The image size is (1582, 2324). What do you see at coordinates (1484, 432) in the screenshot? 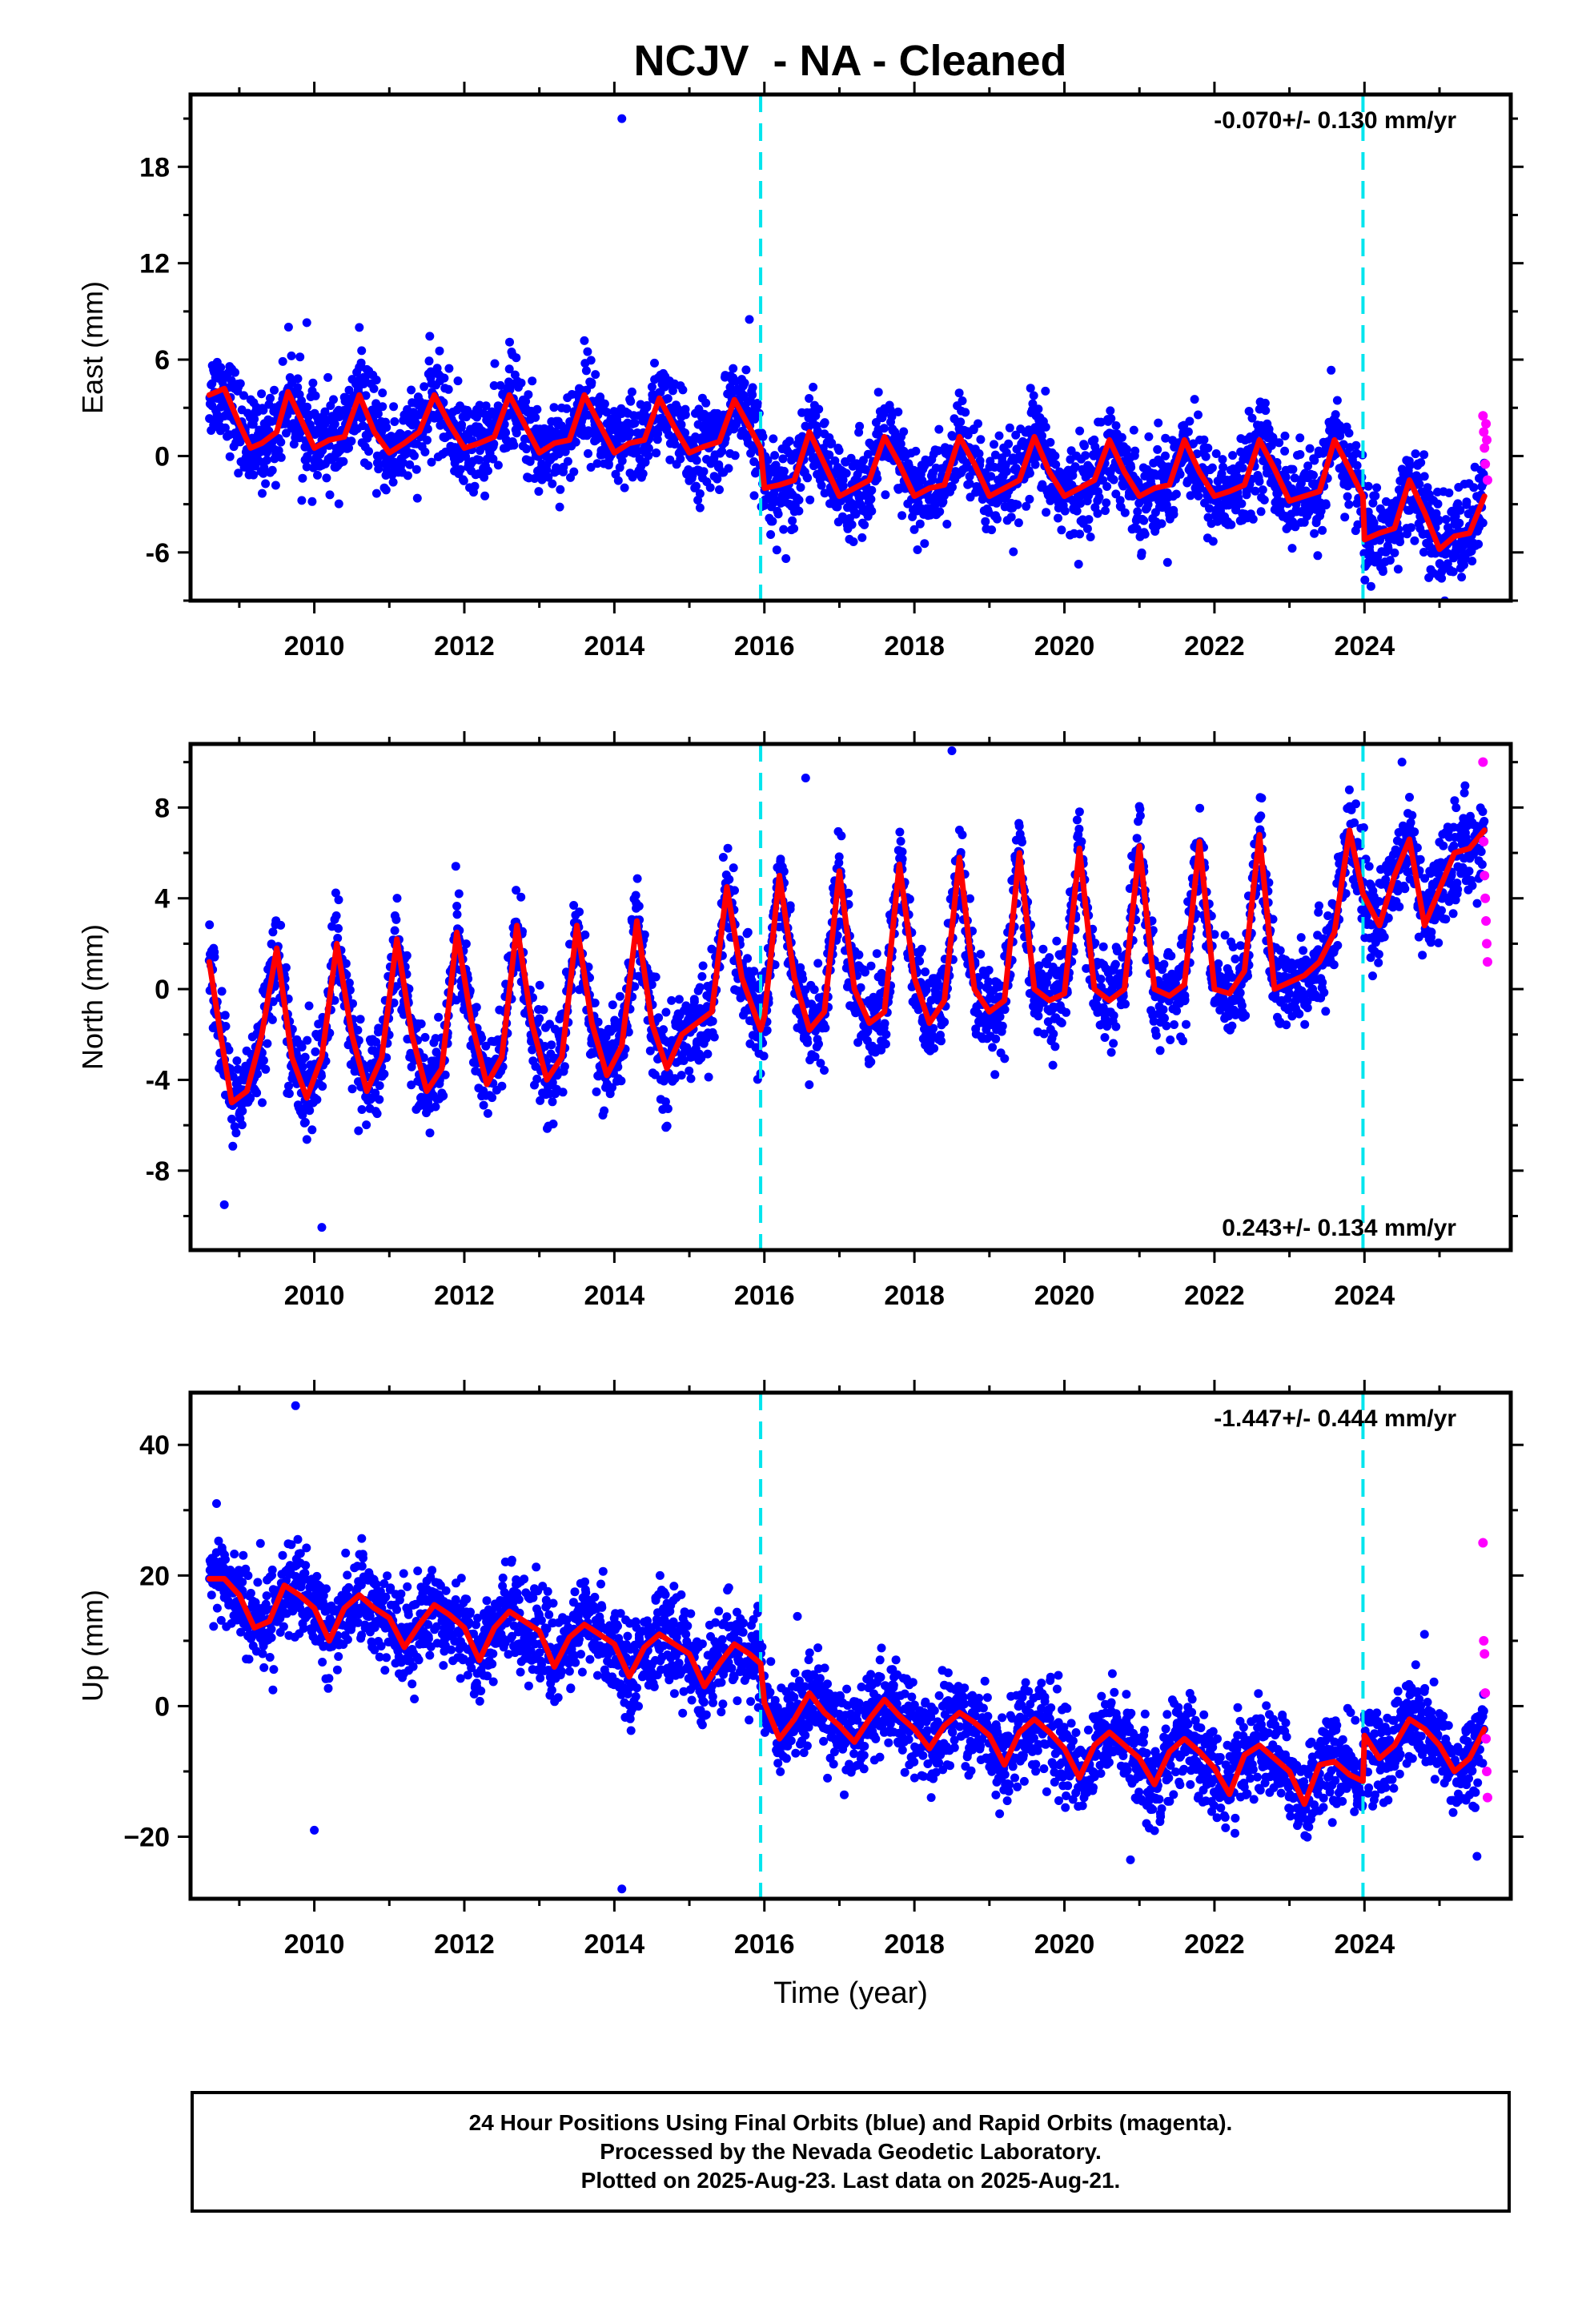
I see `rapid-point` at bounding box center [1484, 432].